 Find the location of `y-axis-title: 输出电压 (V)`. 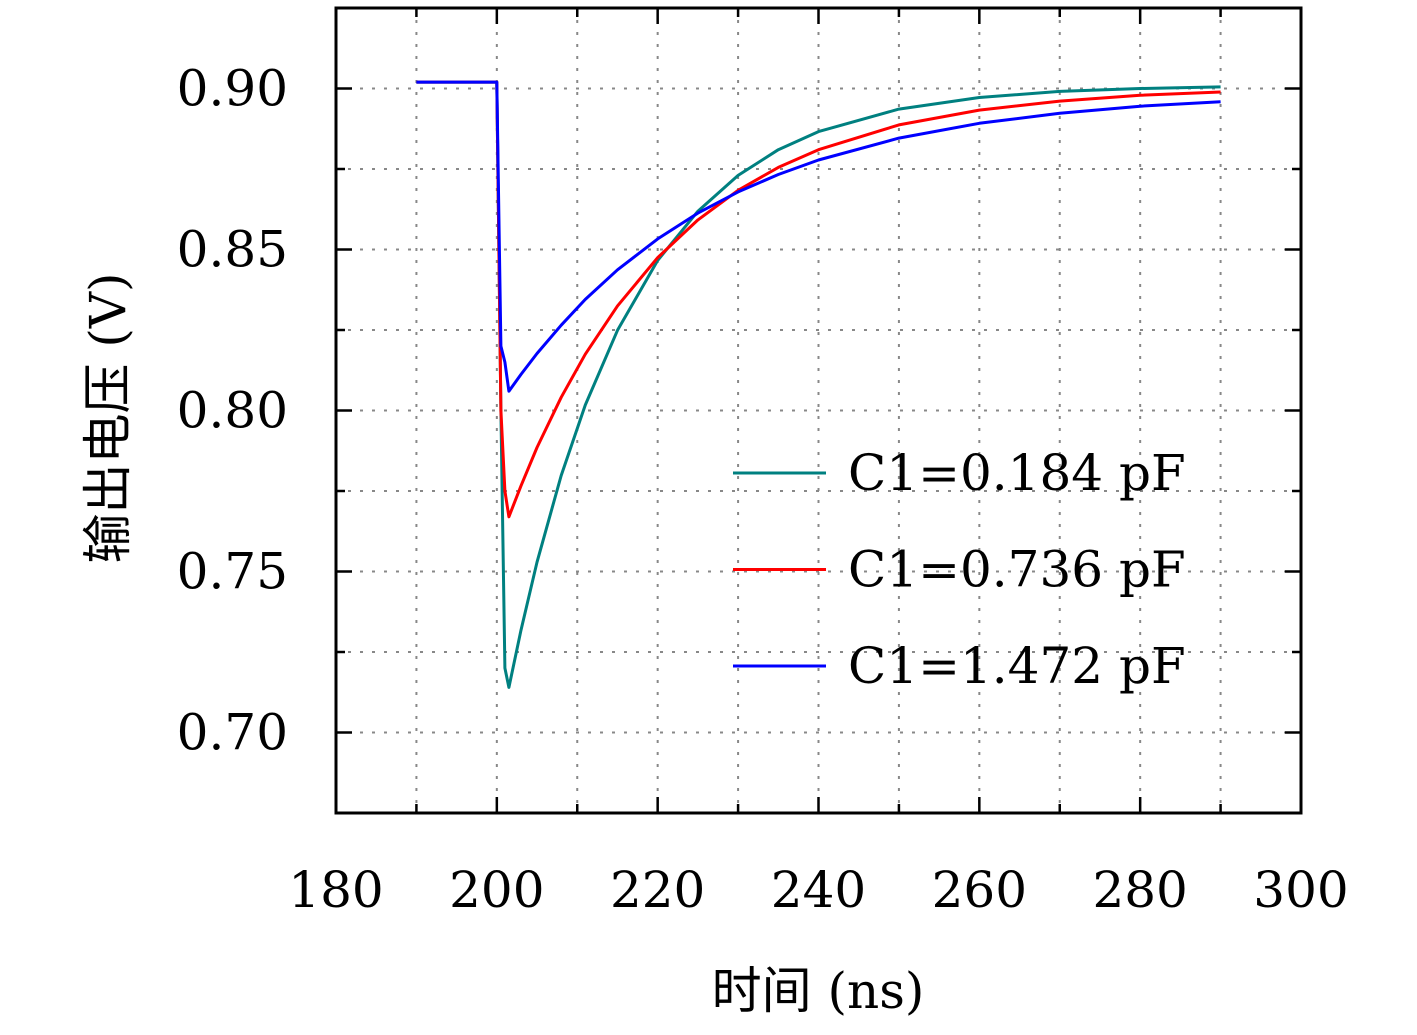

y-axis-title: 输出电压 (V) is located at coordinates (108, 417).